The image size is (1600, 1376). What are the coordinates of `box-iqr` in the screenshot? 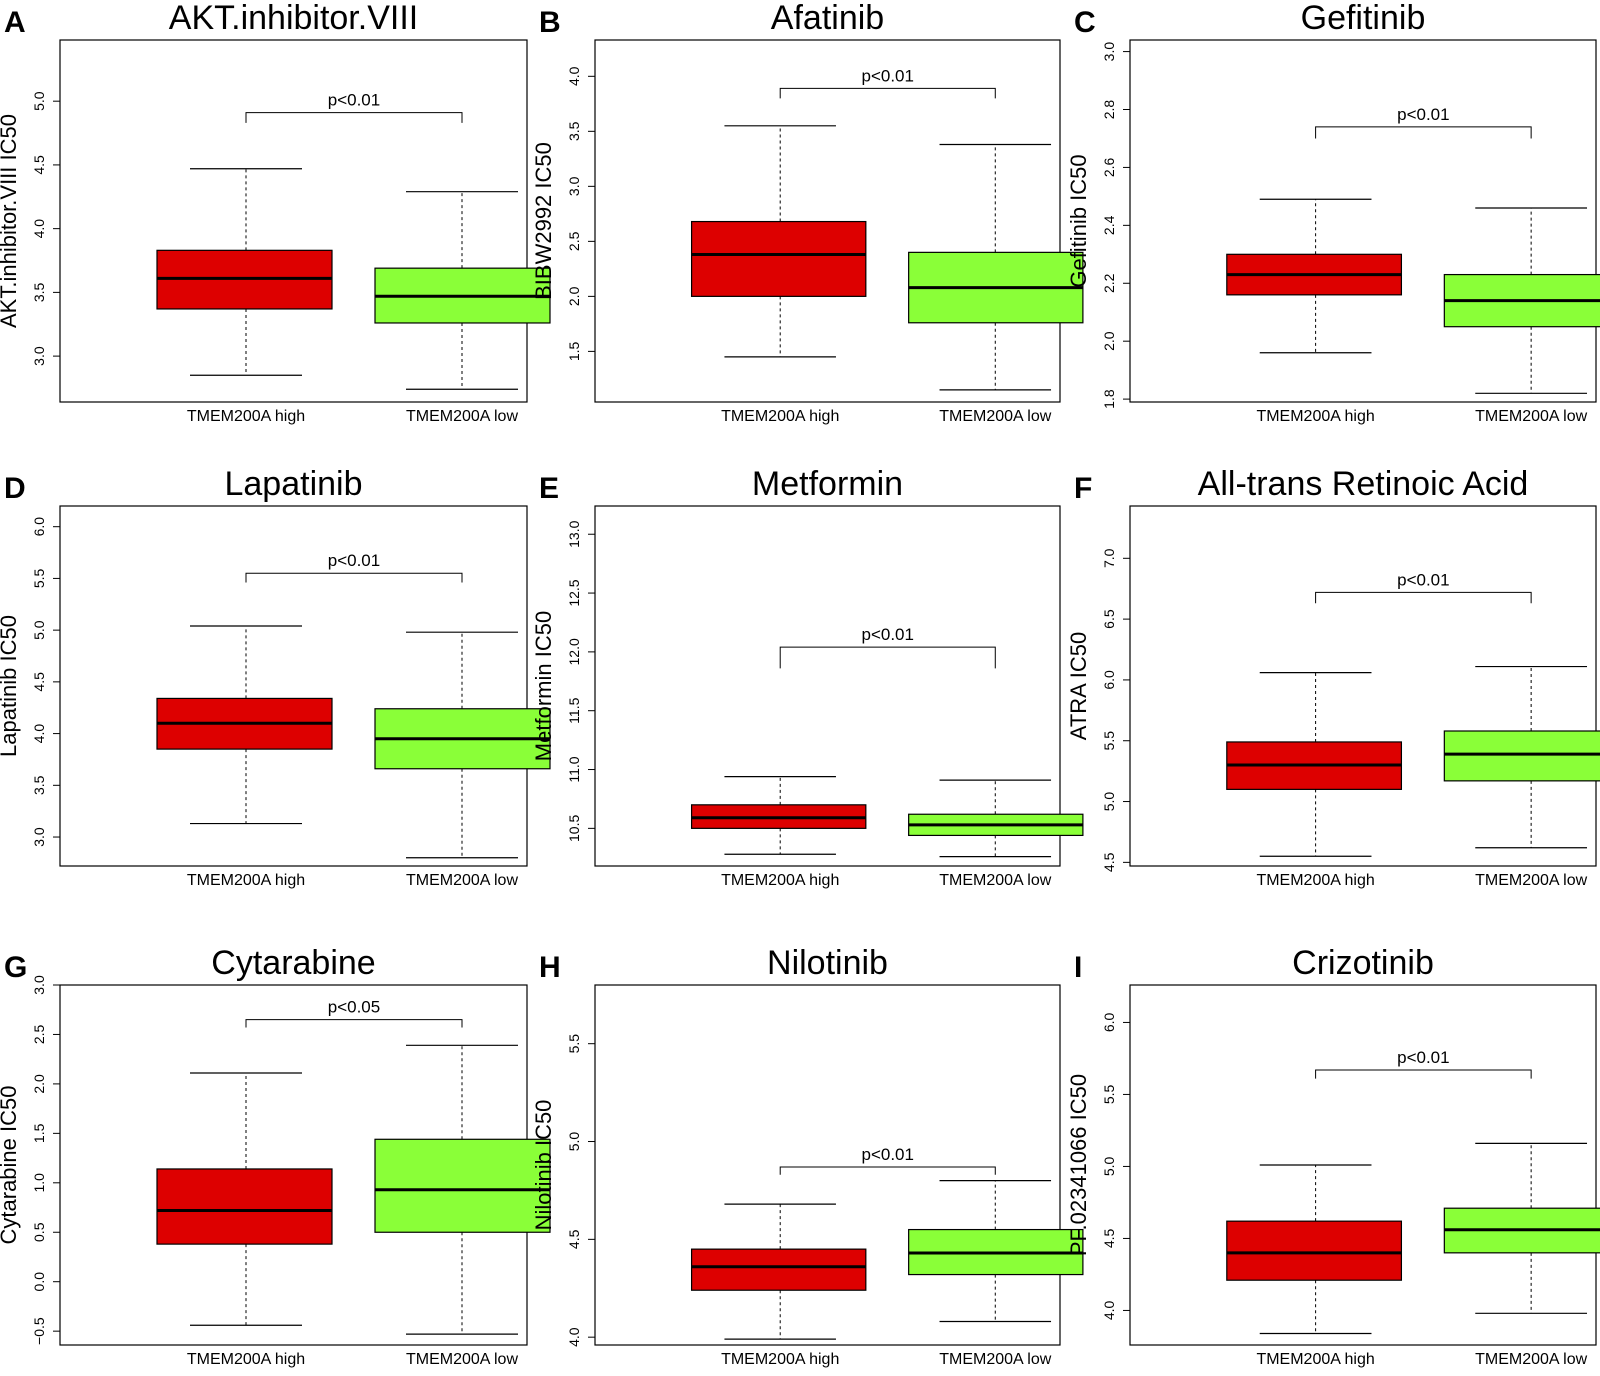 It's located at (778, 258).